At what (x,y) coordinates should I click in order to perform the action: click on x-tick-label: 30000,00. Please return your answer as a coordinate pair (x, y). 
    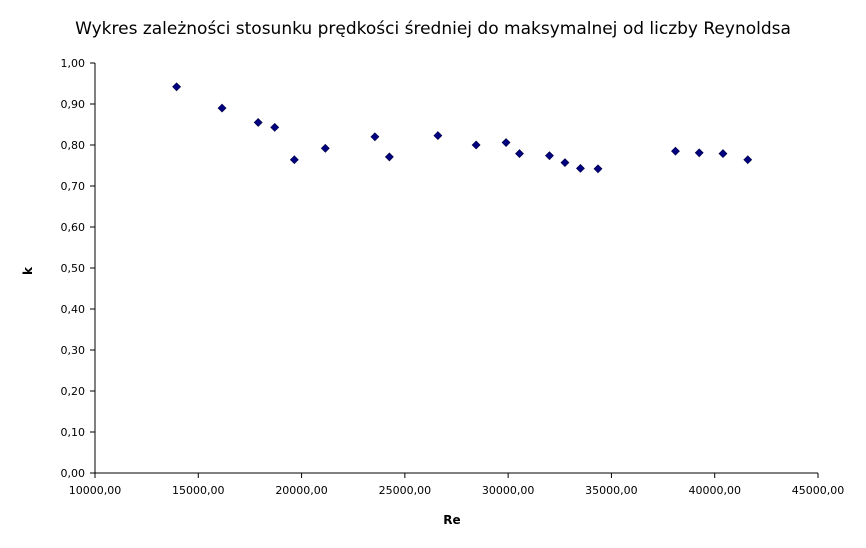
    Looking at the image, I should click on (508, 490).